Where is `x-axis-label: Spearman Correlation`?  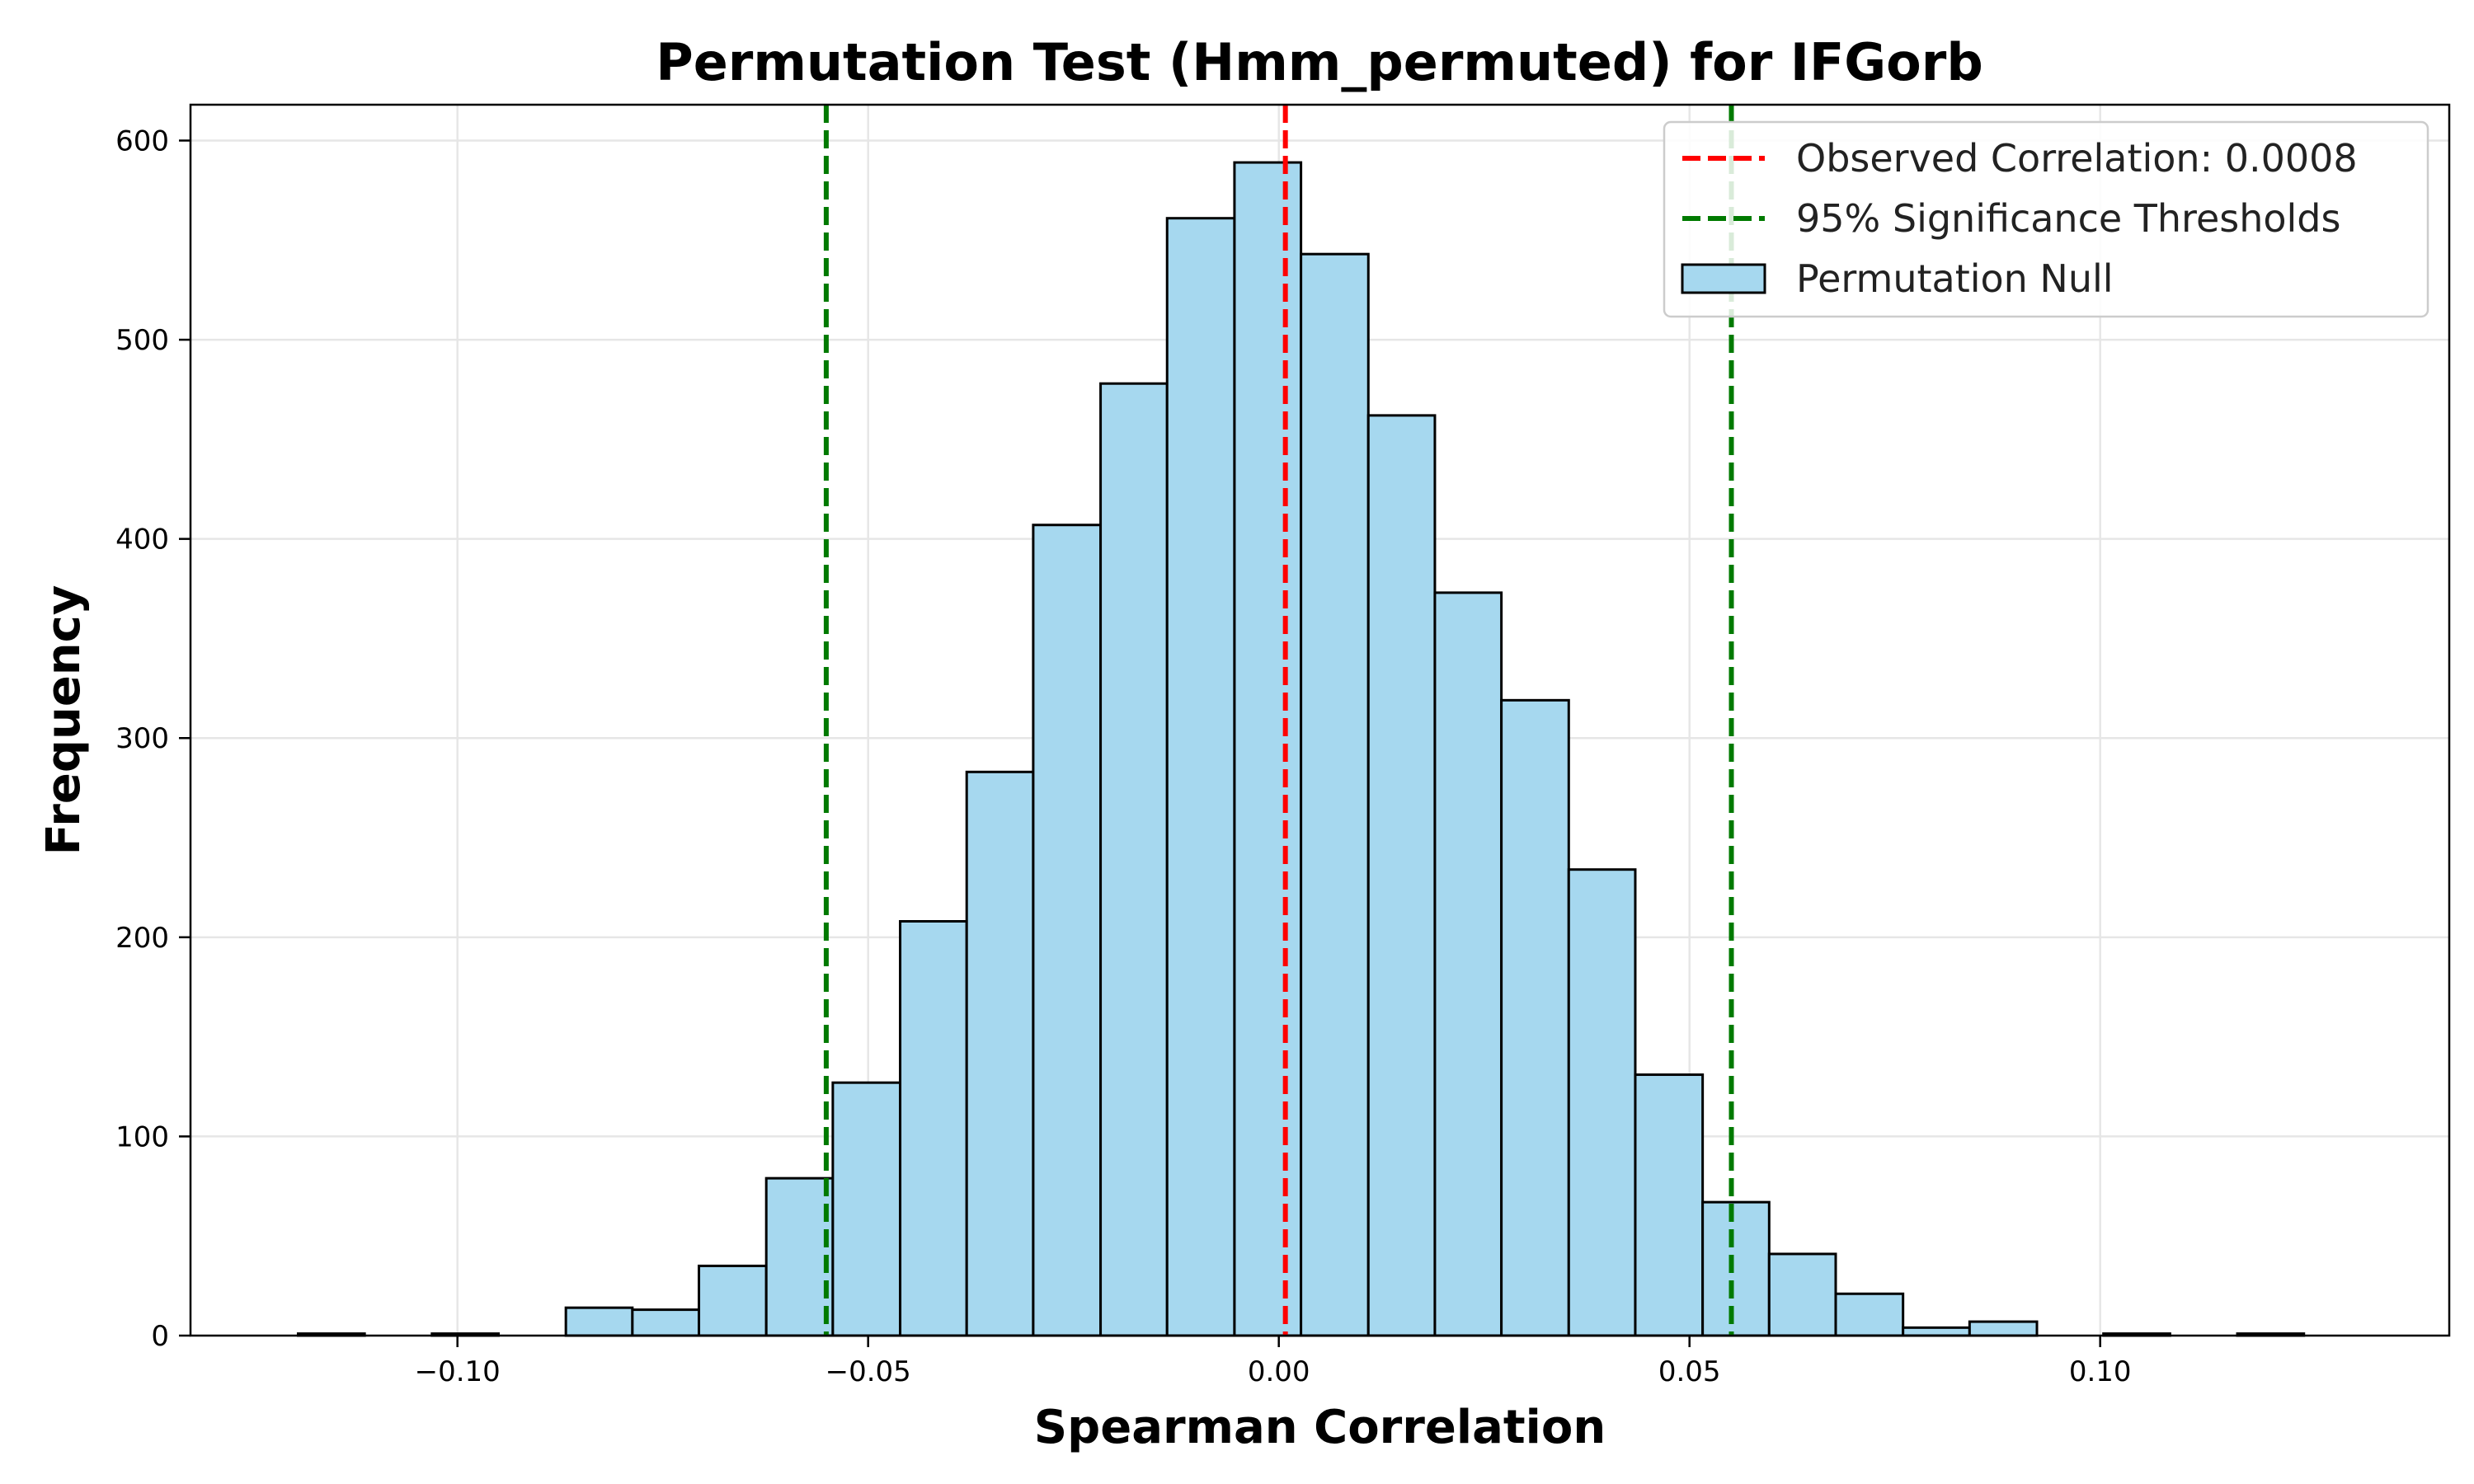
x-axis-label: Spearman Correlation is located at coordinates (1320, 1427).